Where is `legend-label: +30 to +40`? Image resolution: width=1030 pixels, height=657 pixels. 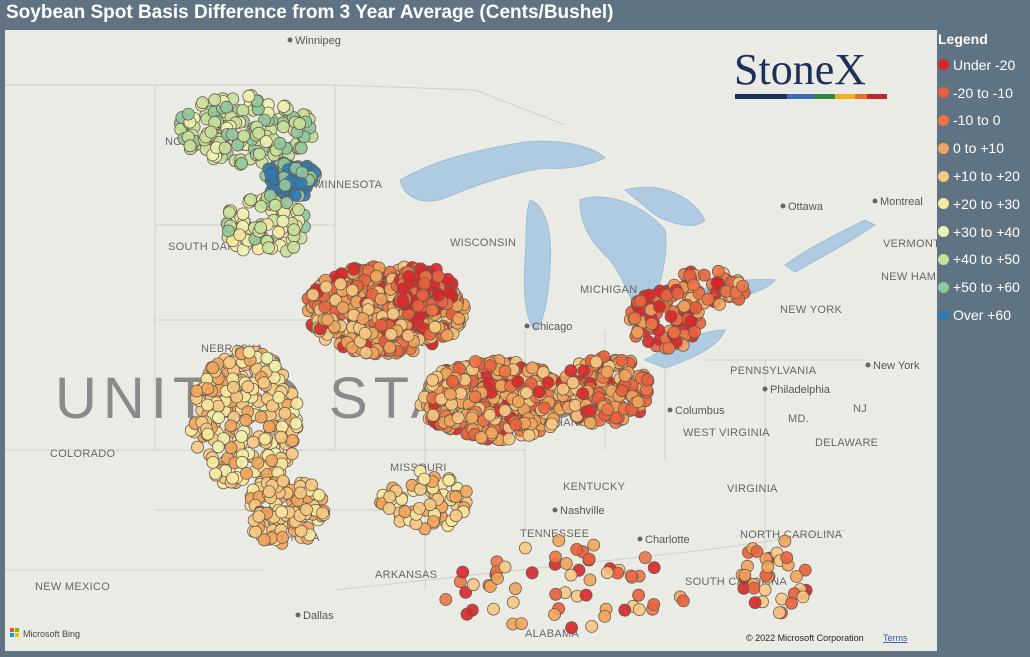
legend-label: +30 to +40 is located at coordinates (986, 231).